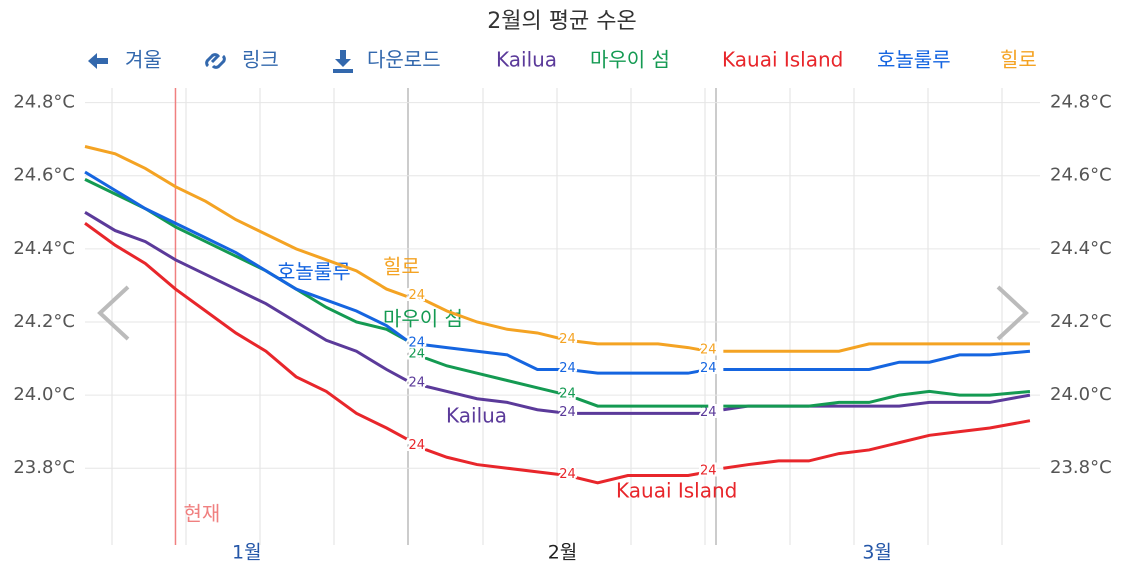 The height and width of the screenshot is (571, 1143). What do you see at coordinates (1081, 102) in the screenshot?
I see `y2-tick-label: 24.8°C` at bounding box center [1081, 102].